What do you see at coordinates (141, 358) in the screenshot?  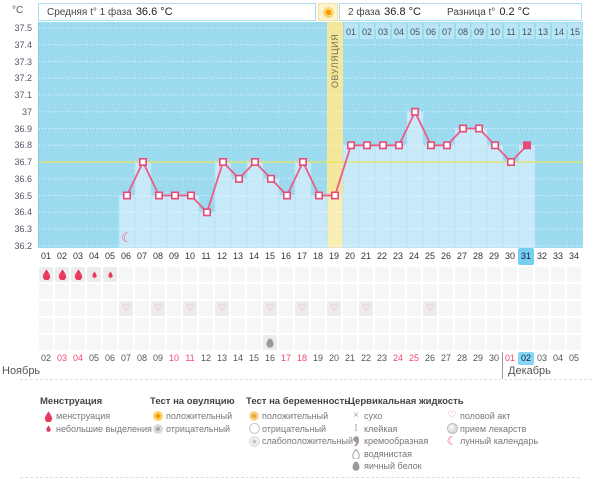 I see `date-cell: 08` at bounding box center [141, 358].